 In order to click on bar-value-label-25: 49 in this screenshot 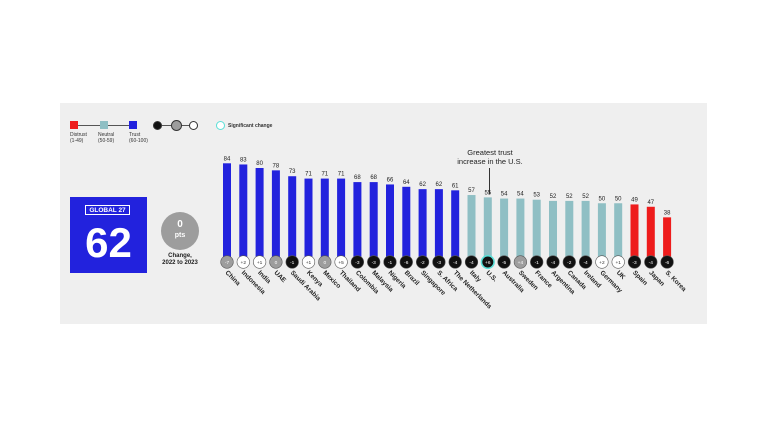, I will do `click(634, 200)`.